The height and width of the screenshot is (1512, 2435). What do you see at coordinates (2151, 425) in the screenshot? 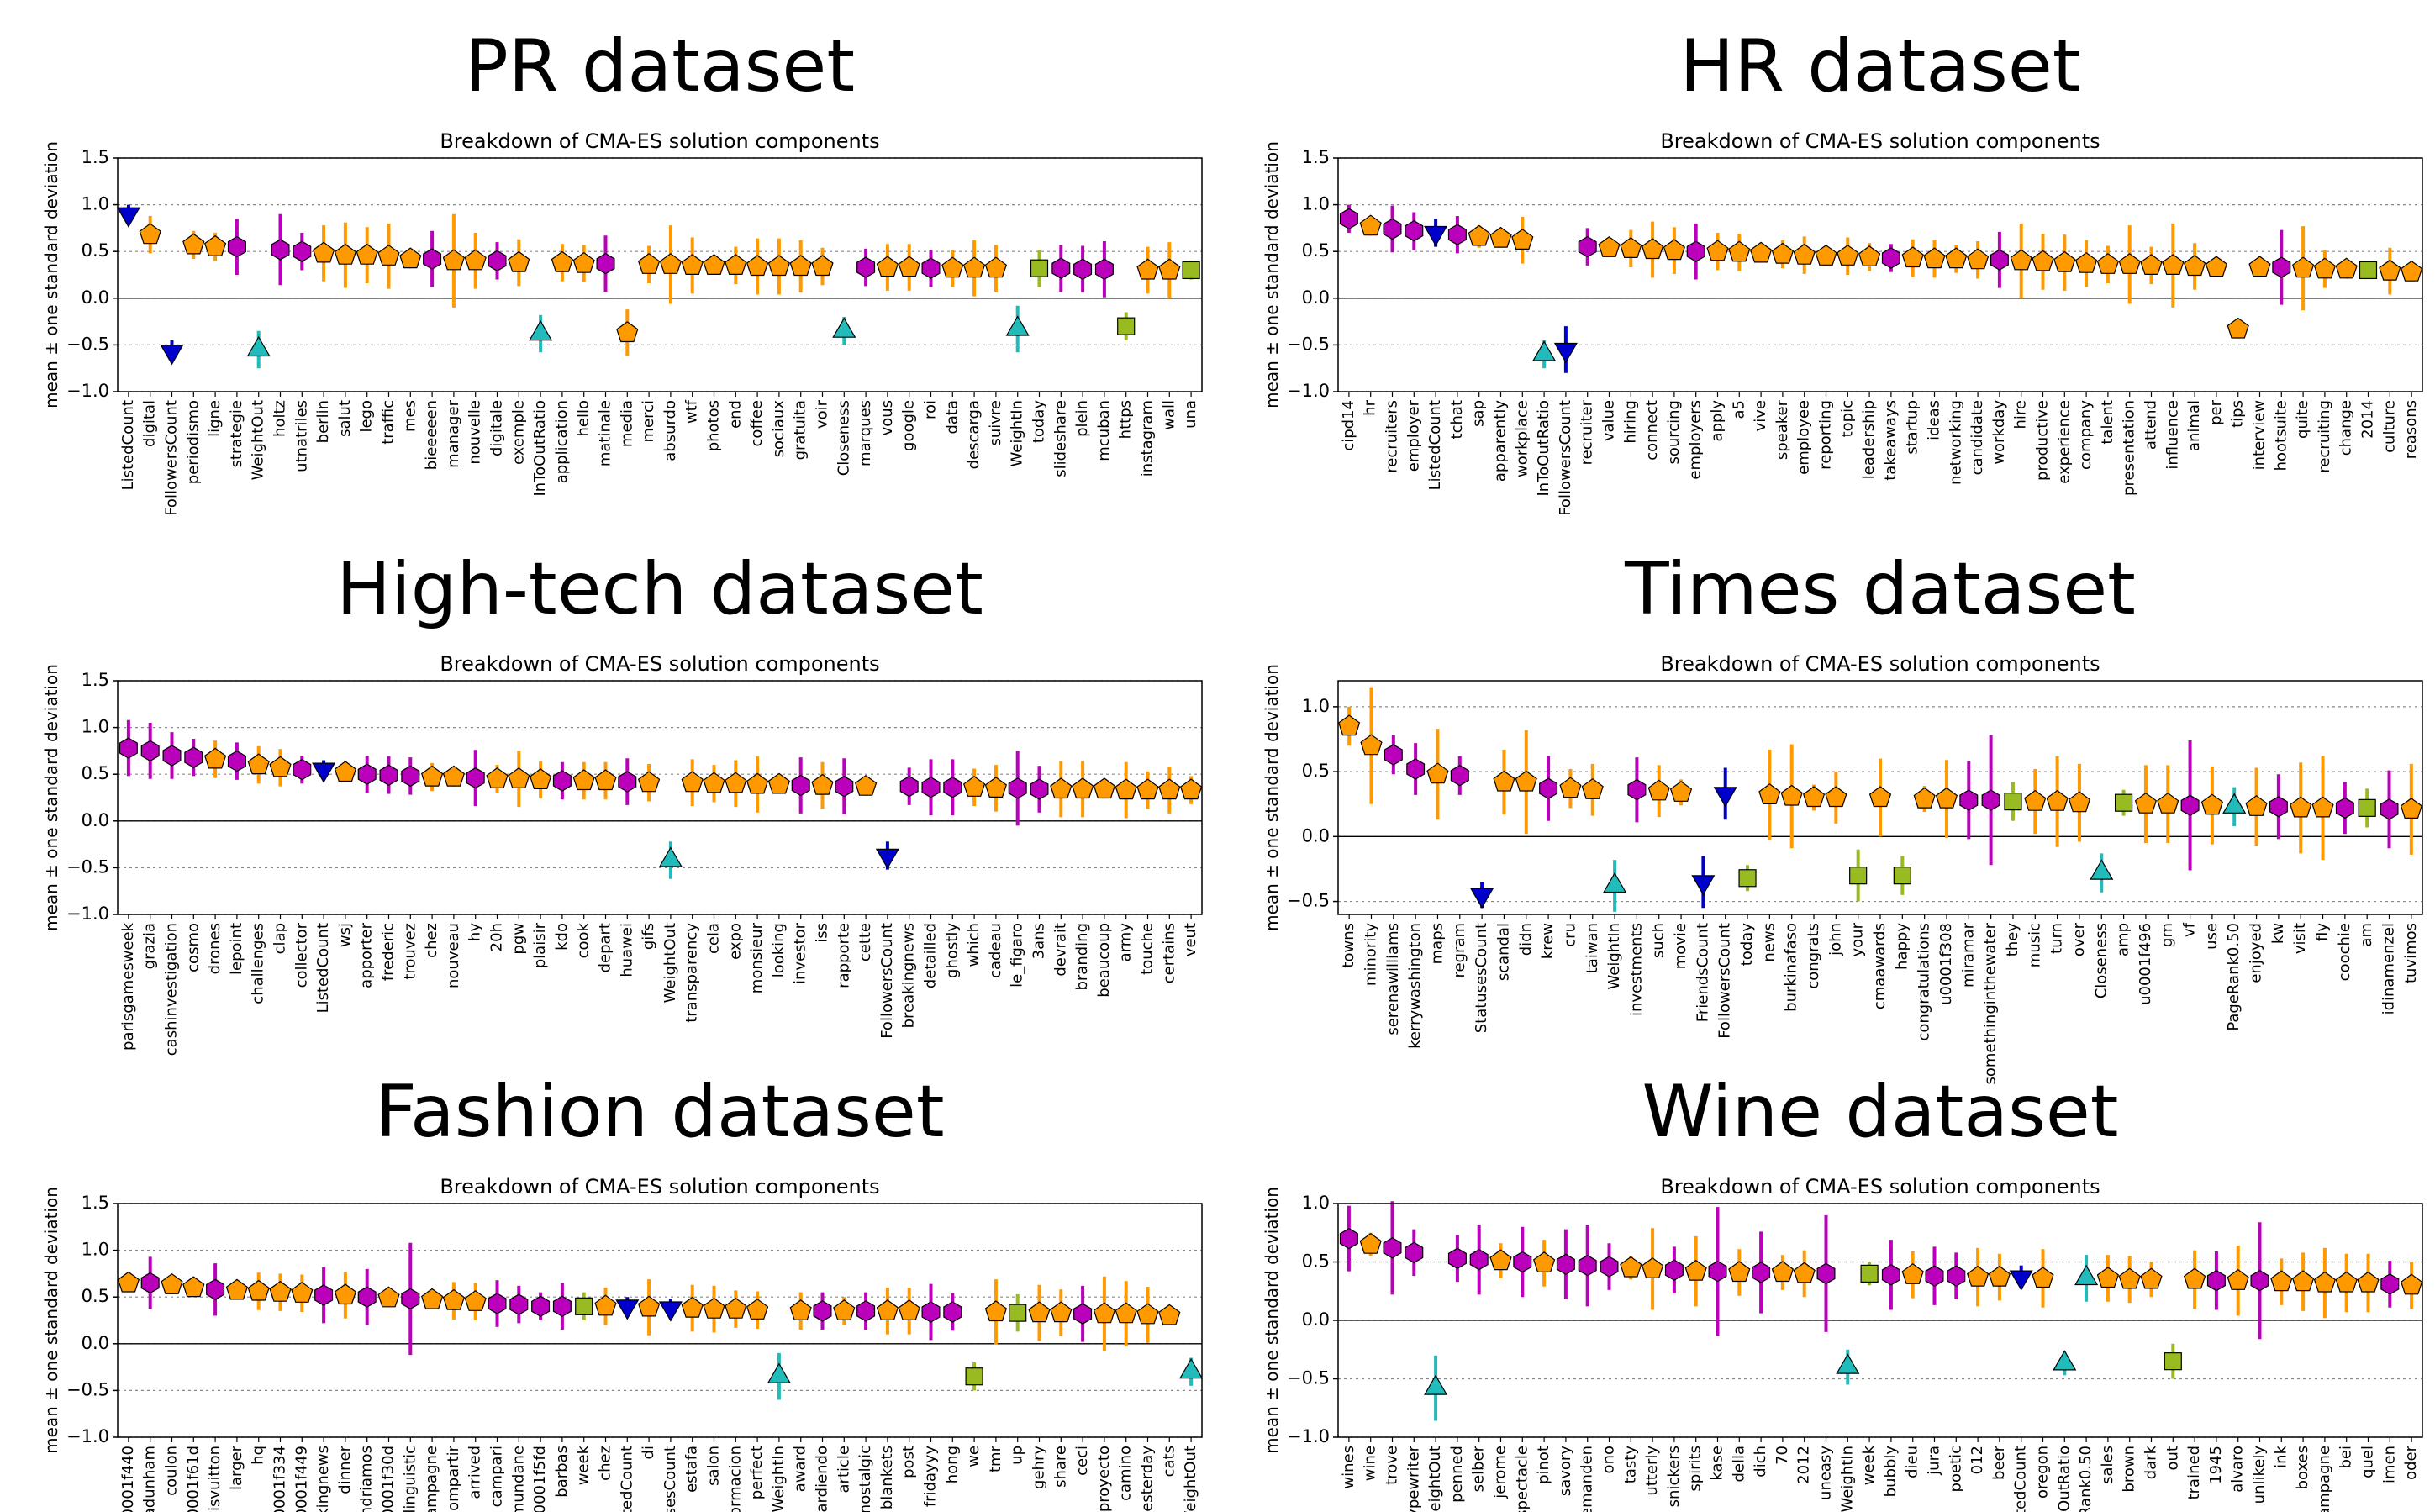
I see `x-tick-label: attend` at bounding box center [2151, 425].